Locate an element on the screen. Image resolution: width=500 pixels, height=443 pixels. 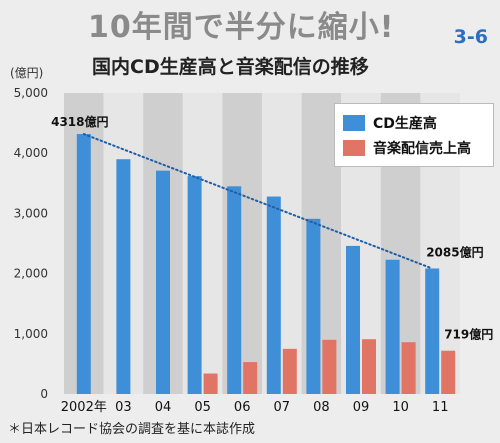
legend-swatch-cd is located at coordinates (354, 122).